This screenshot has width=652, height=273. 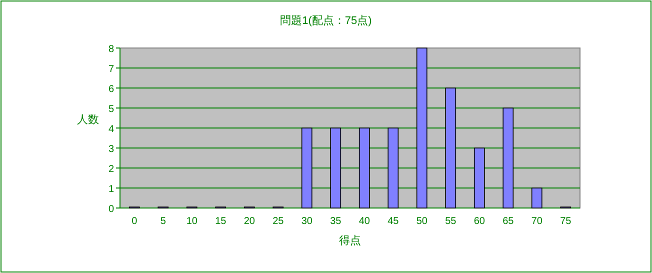 What do you see at coordinates (111, 49) in the screenshot?
I see `y-tick-label: 8` at bounding box center [111, 49].